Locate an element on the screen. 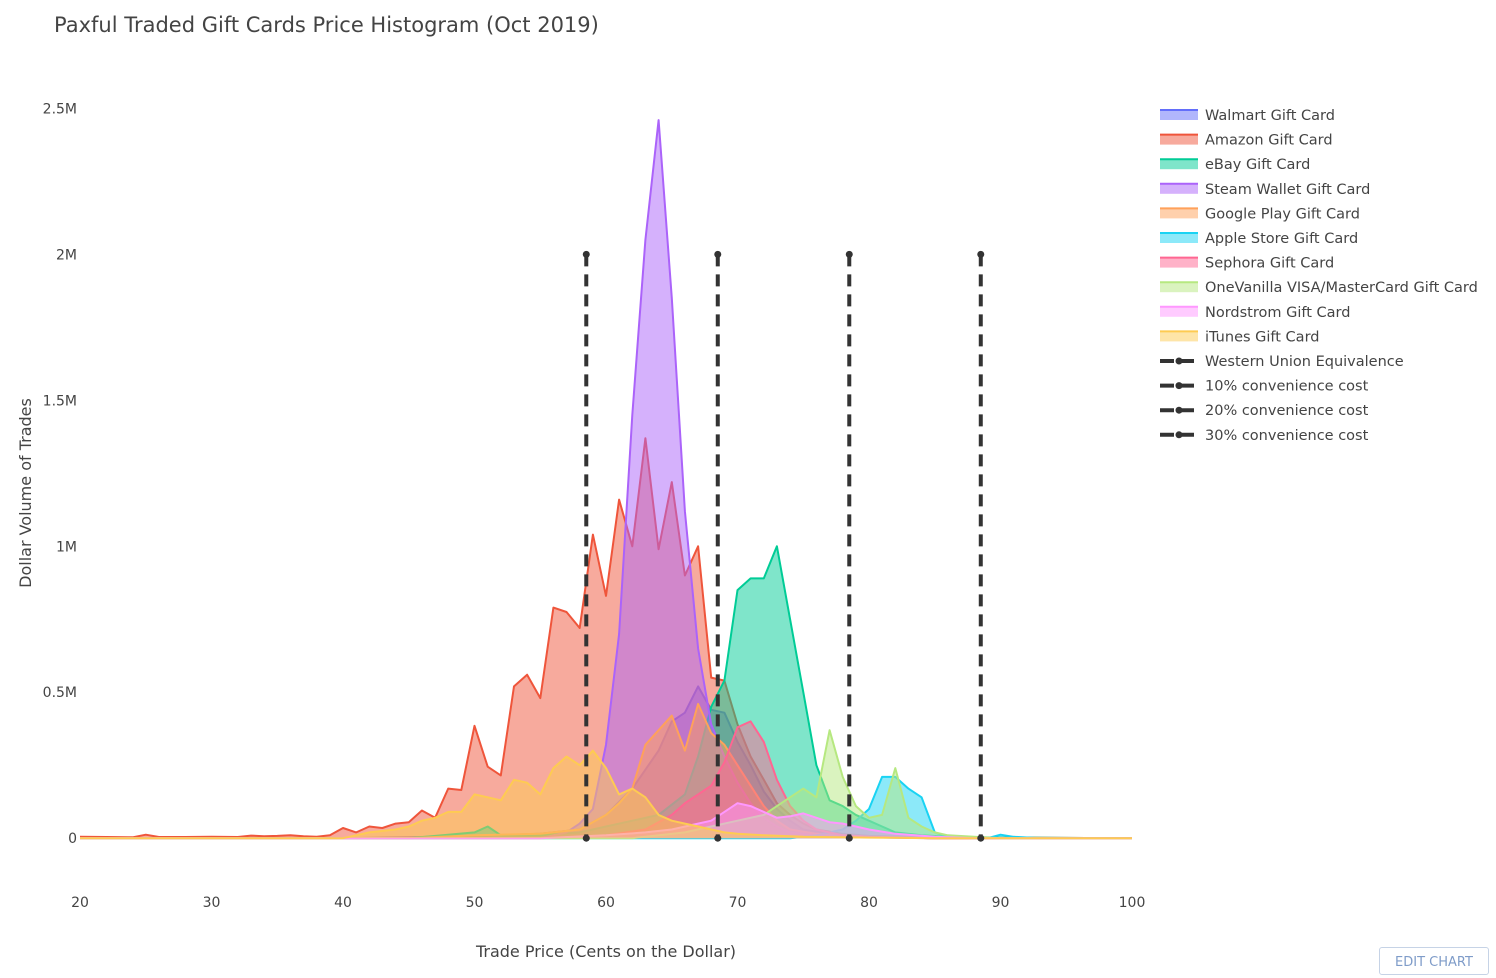 The image size is (1496, 978). x-axis-title: Trade Price (Cents on the Dollar) is located at coordinates (605, 951).